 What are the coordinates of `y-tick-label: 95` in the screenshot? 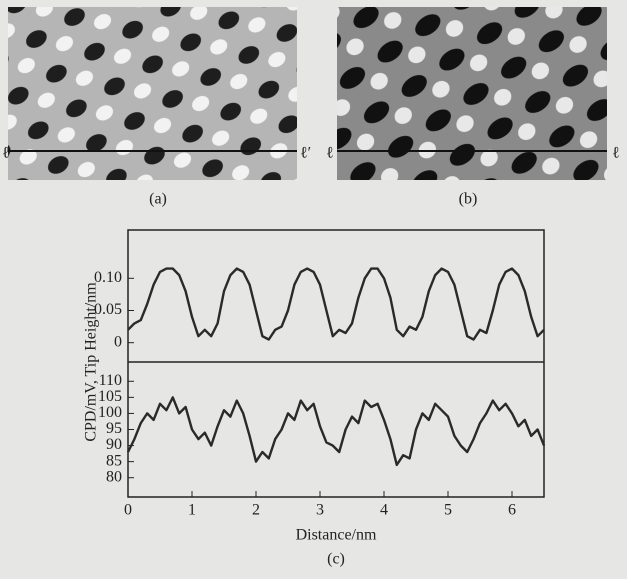 It's located at (114, 428).